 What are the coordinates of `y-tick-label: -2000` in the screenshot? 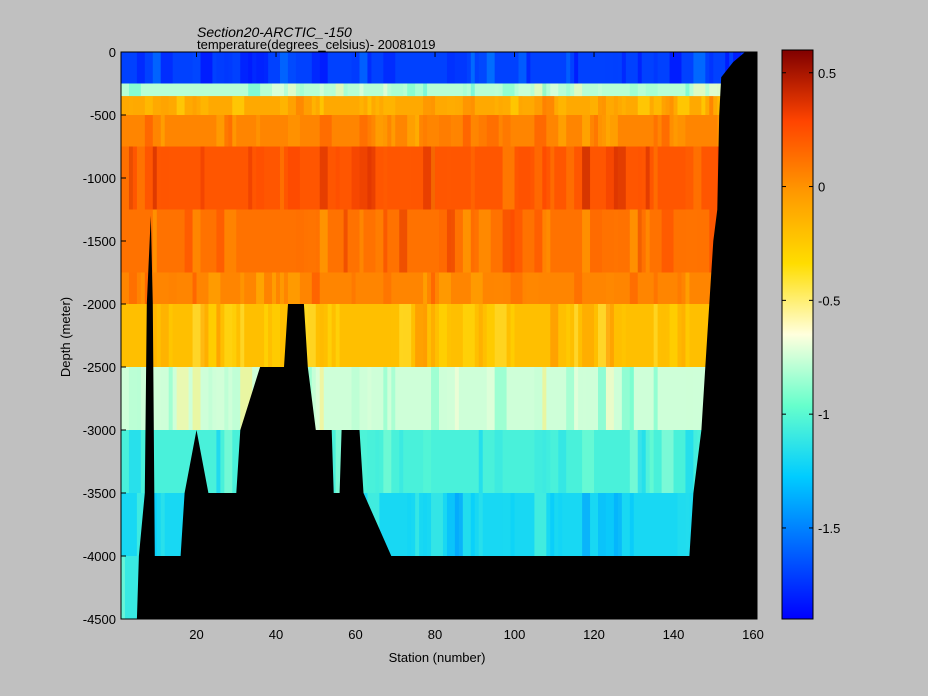 It's located at (99, 304).